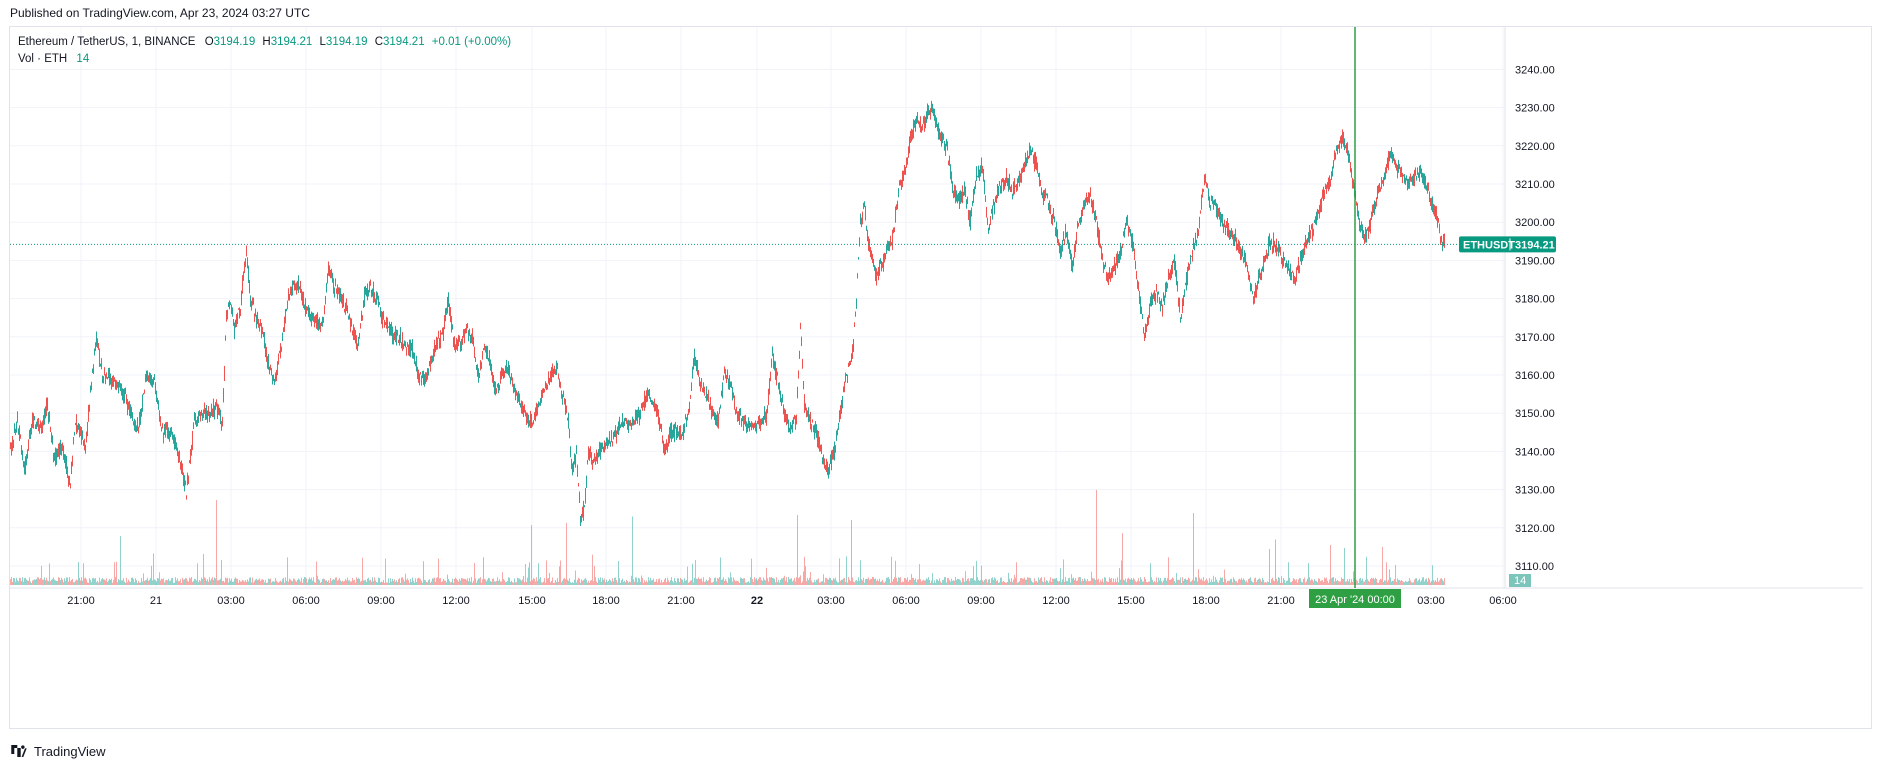 This screenshot has height=768, width=1882. Describe the element at coordinates (1535, 70) in the screenshot. I see `y-axis-tick-label: 3240.00` at that location.